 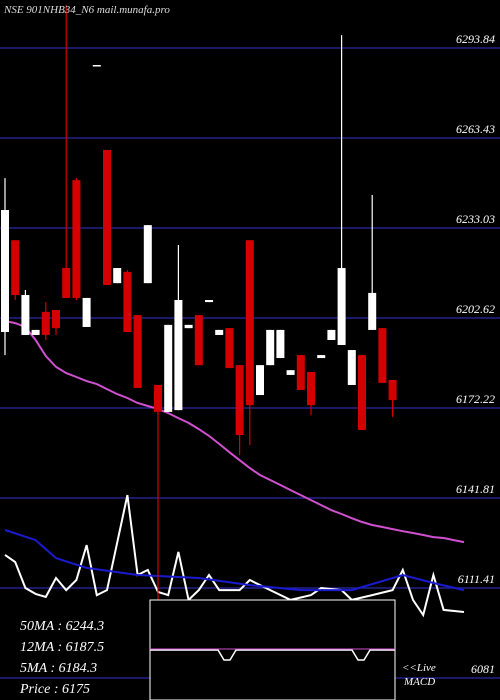 I want to click on chart-title: NSE 901NHB34_N6 mail.munafa.pro, so click(x=86, y=10).